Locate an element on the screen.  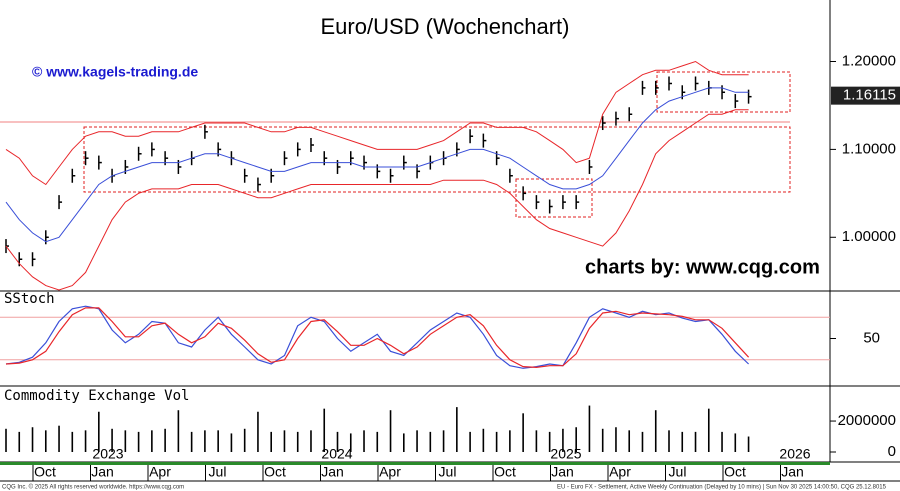
y-tick-label: 1.20000 is located at coordinates (869, 60).